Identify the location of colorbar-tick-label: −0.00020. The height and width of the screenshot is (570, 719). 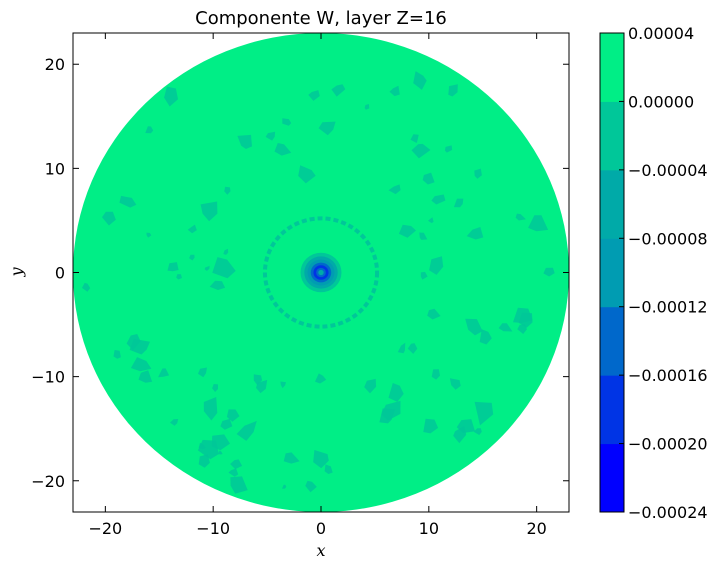
(668, 444).